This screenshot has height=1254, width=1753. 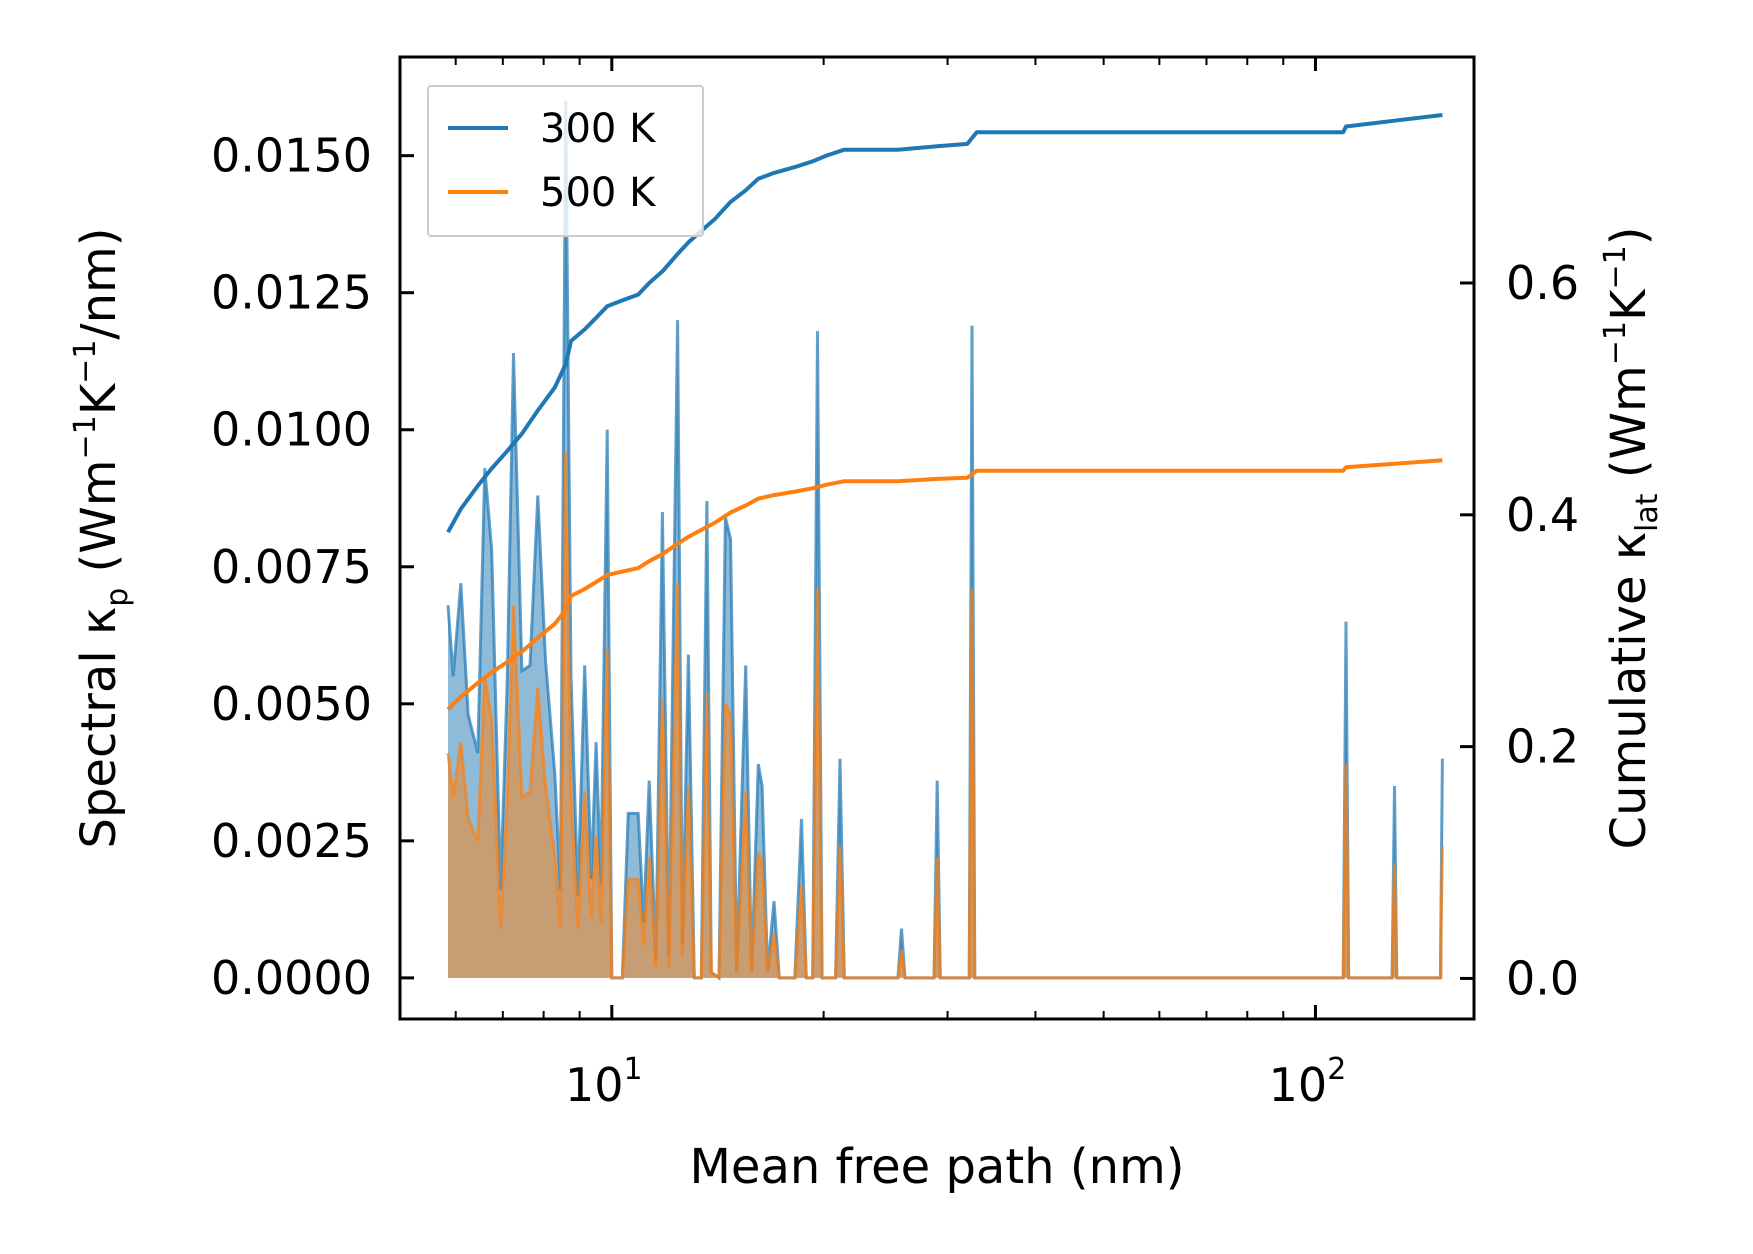 I want to click on y-left-tick-label: 0.0075, so click(x=291, y=567).